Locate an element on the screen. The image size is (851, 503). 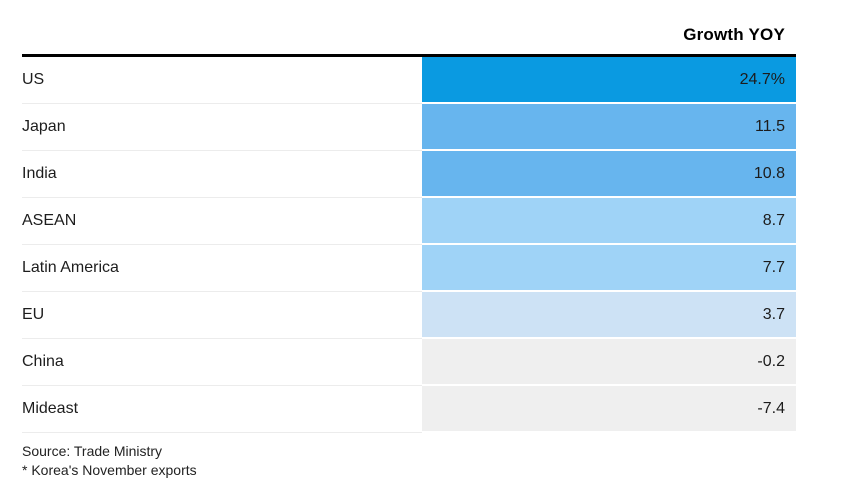
table-row: Japan 11.5 is located at coordinates (409, 127).